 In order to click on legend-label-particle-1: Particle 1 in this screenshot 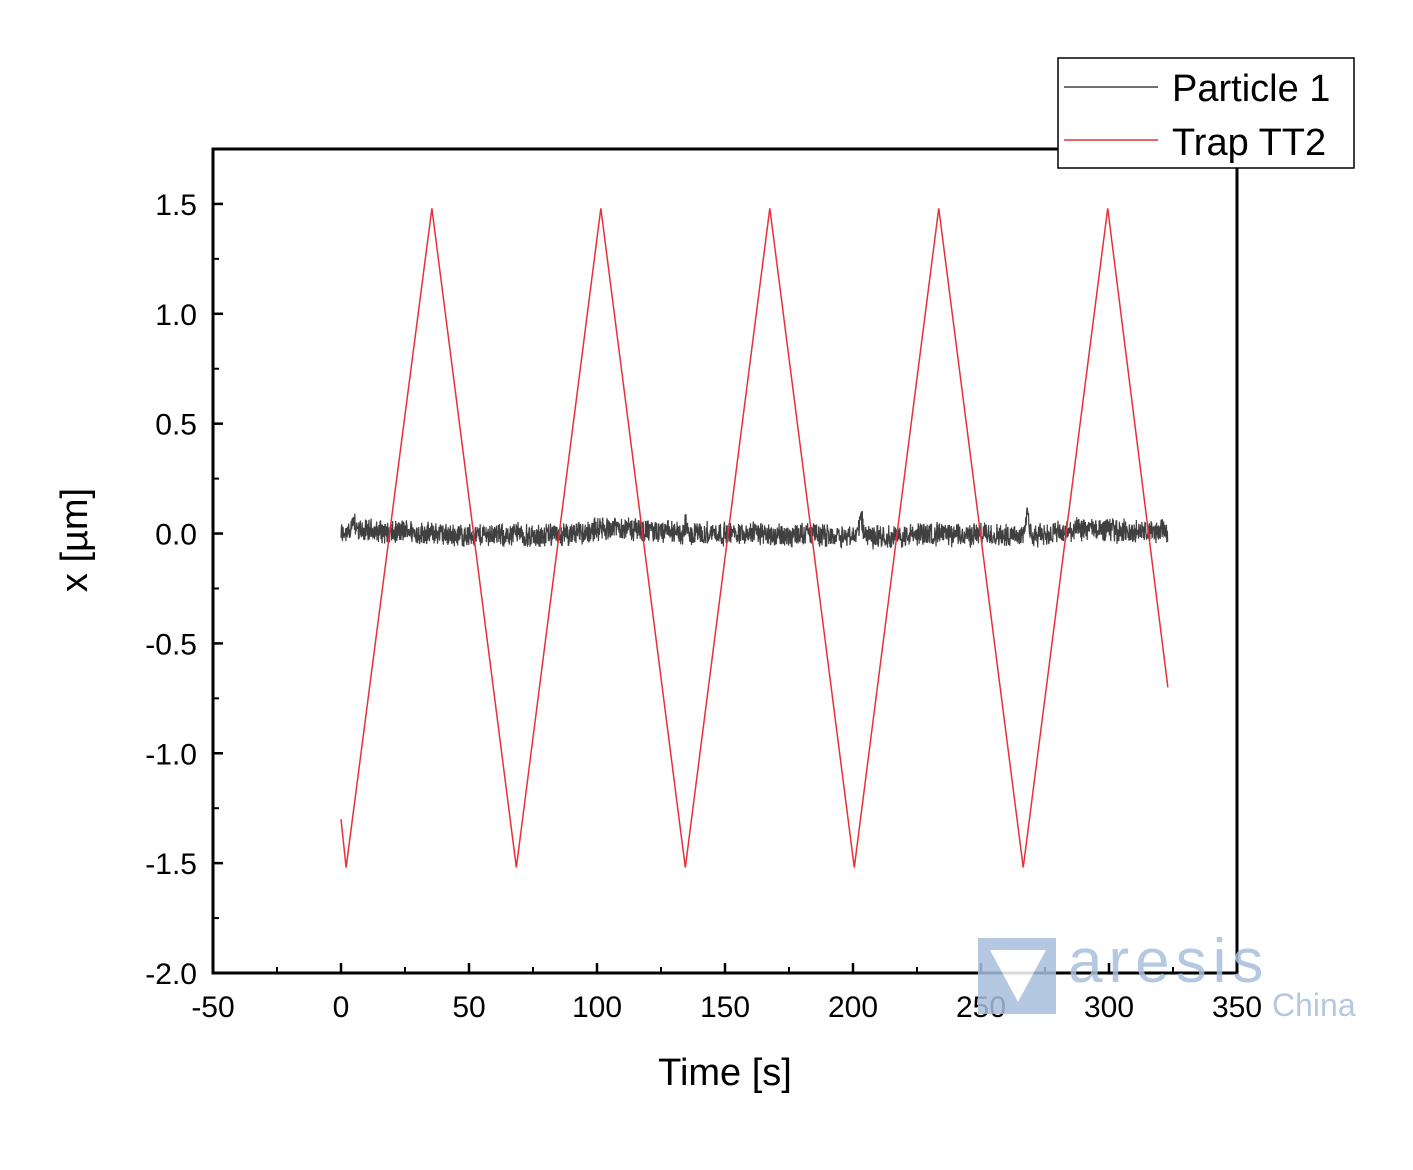, I will do `click(1251, 89)`.